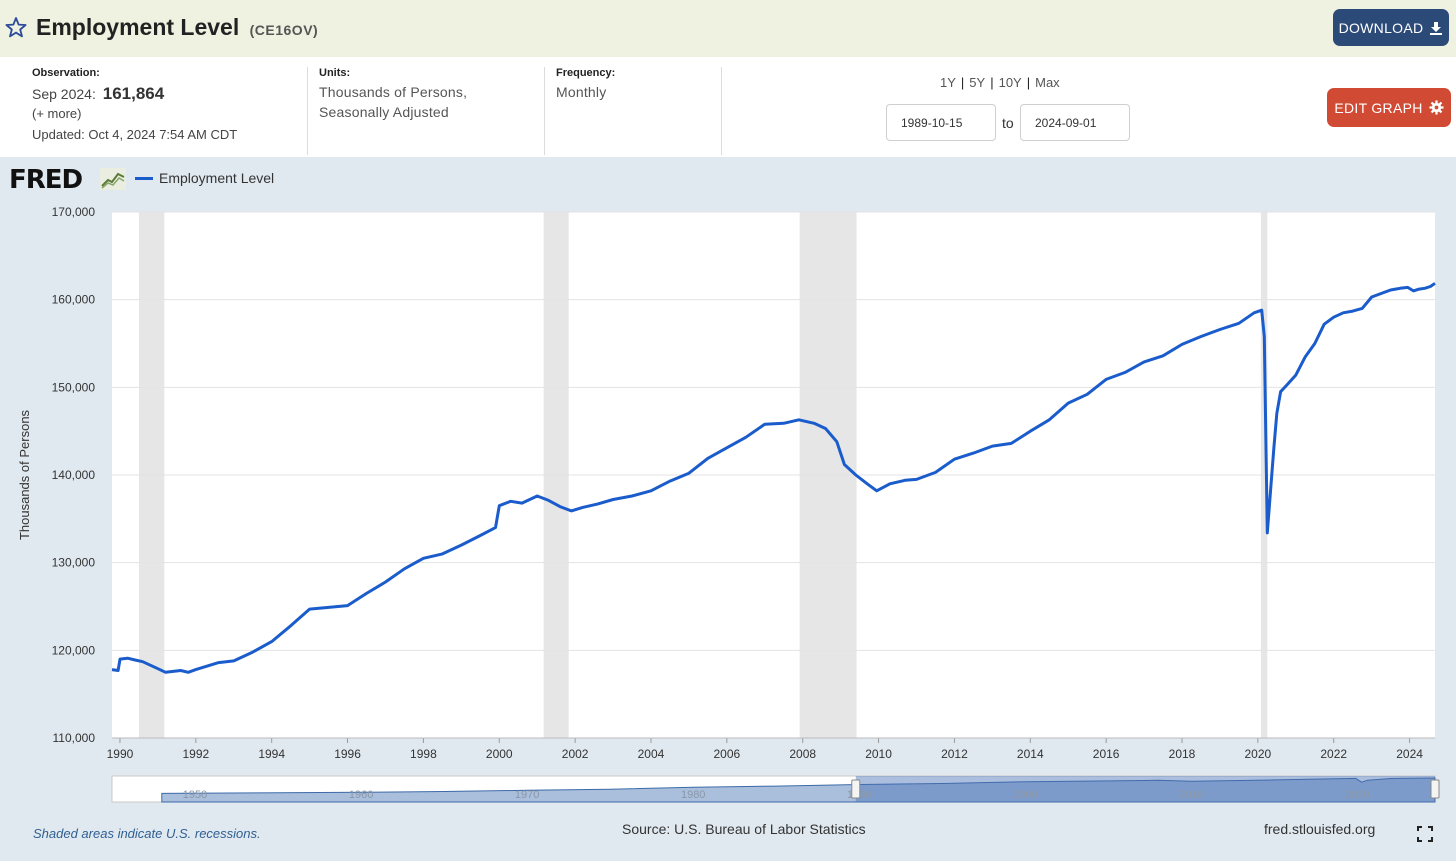 This screenshot has height=861, width=1456. What do you see at coordinates (147, 833) in the screenshot?
I see `recession-note: Shaded areas indicate U.S. recessions.` at bounding box center [147, 833].